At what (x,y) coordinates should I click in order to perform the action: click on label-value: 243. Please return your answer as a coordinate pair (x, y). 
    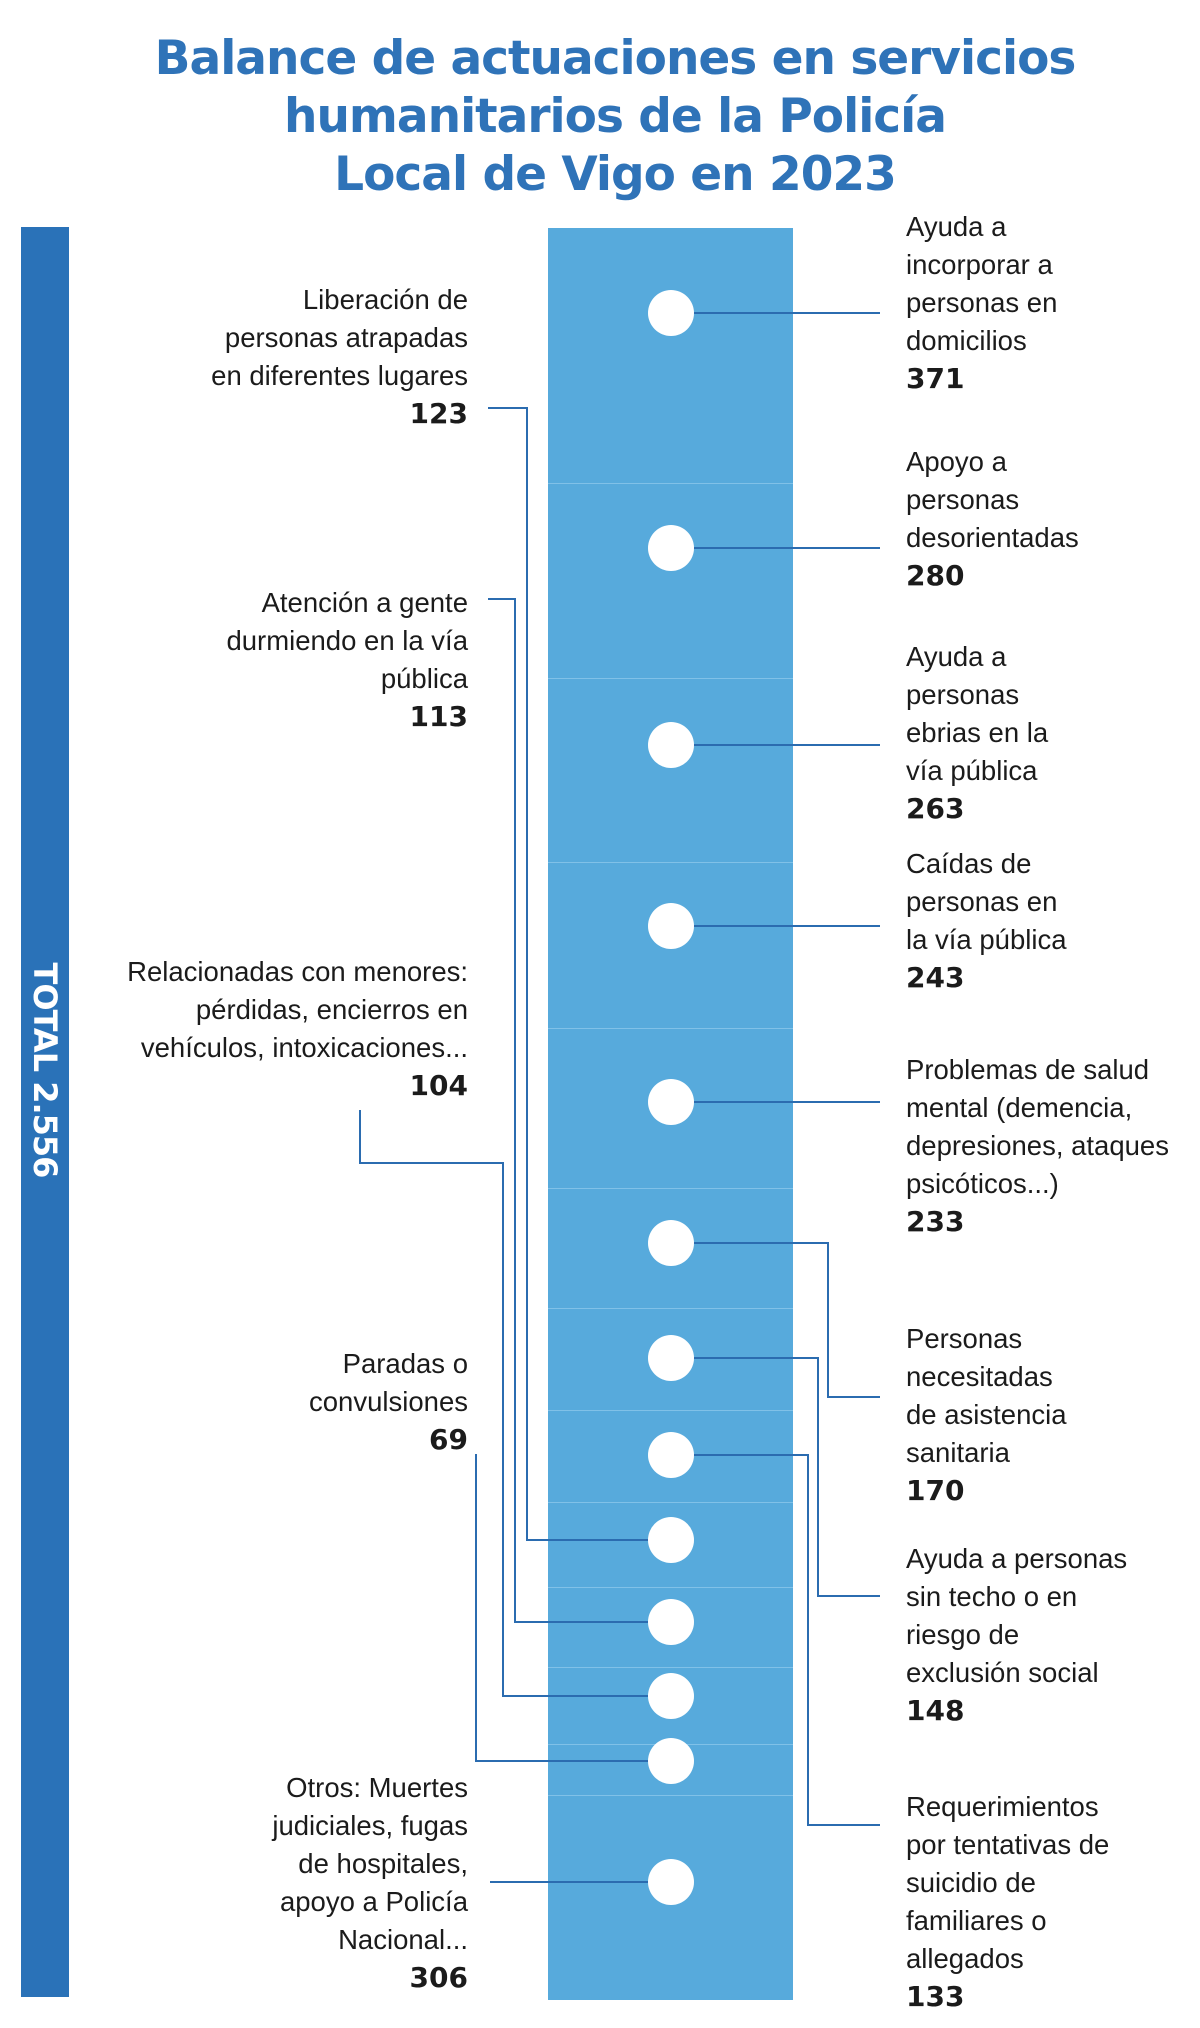
    Looking at the image, I should click on (935, 977).